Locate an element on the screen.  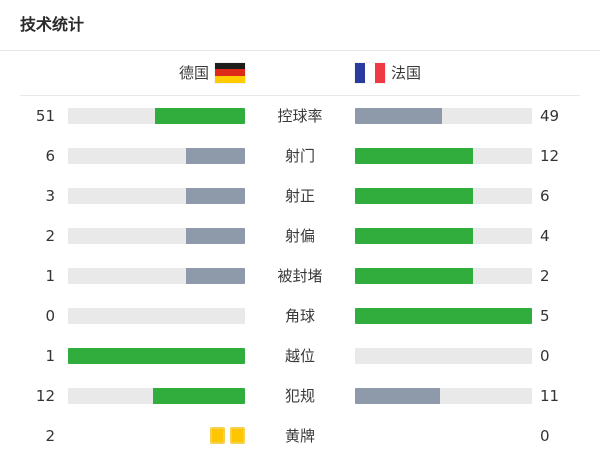
stat-label: 黄牌 is located at coordinates (299, 436).